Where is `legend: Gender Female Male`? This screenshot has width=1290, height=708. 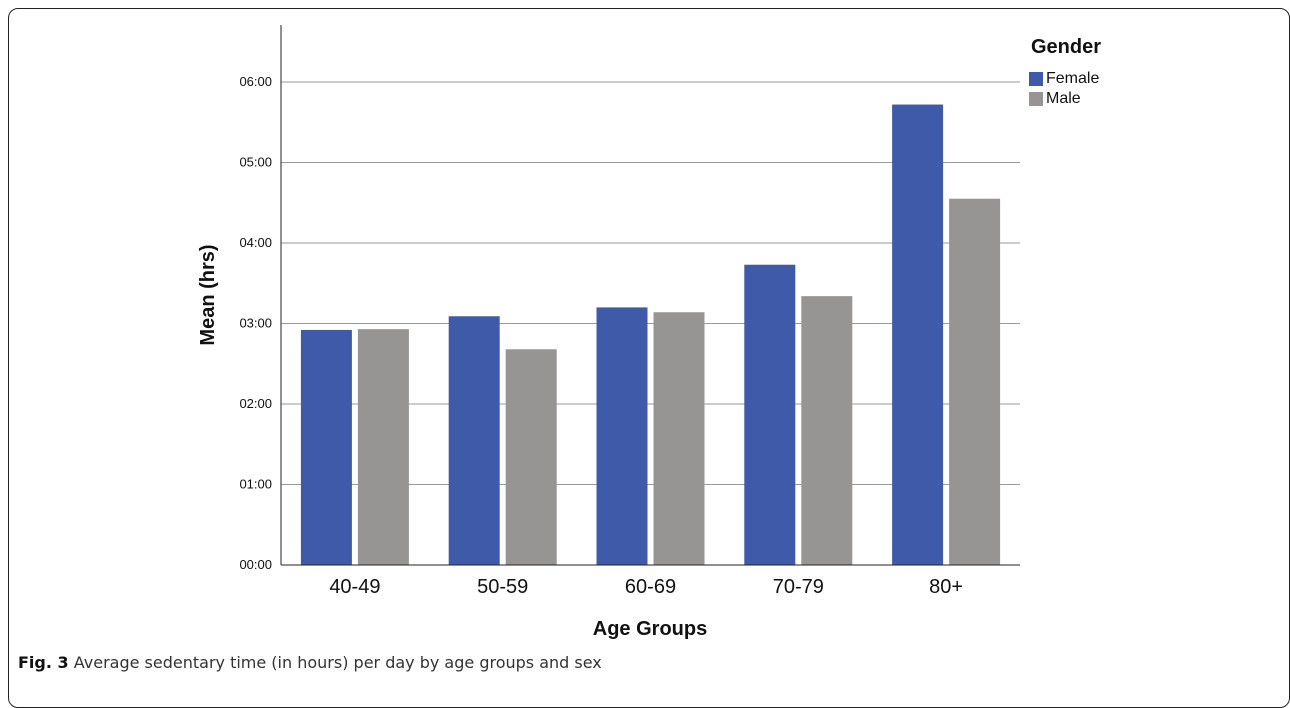
legend: Gender Female Male is located at coordinates (1065, 72).